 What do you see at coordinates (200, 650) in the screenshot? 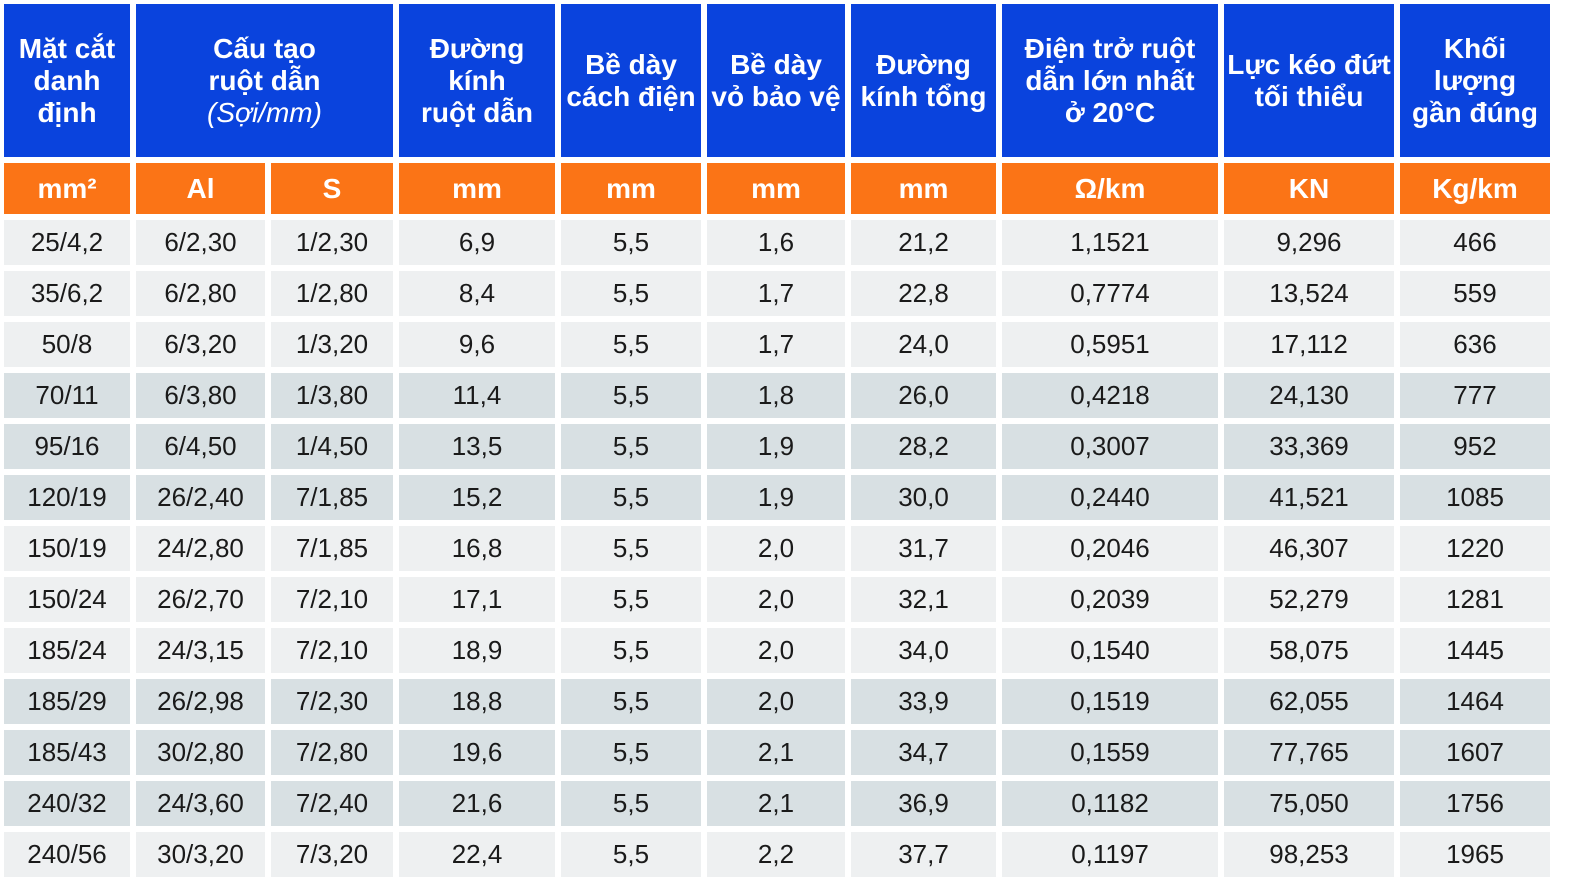
I see `cell-al: 24/3,15` at bounding box center [200, 650].